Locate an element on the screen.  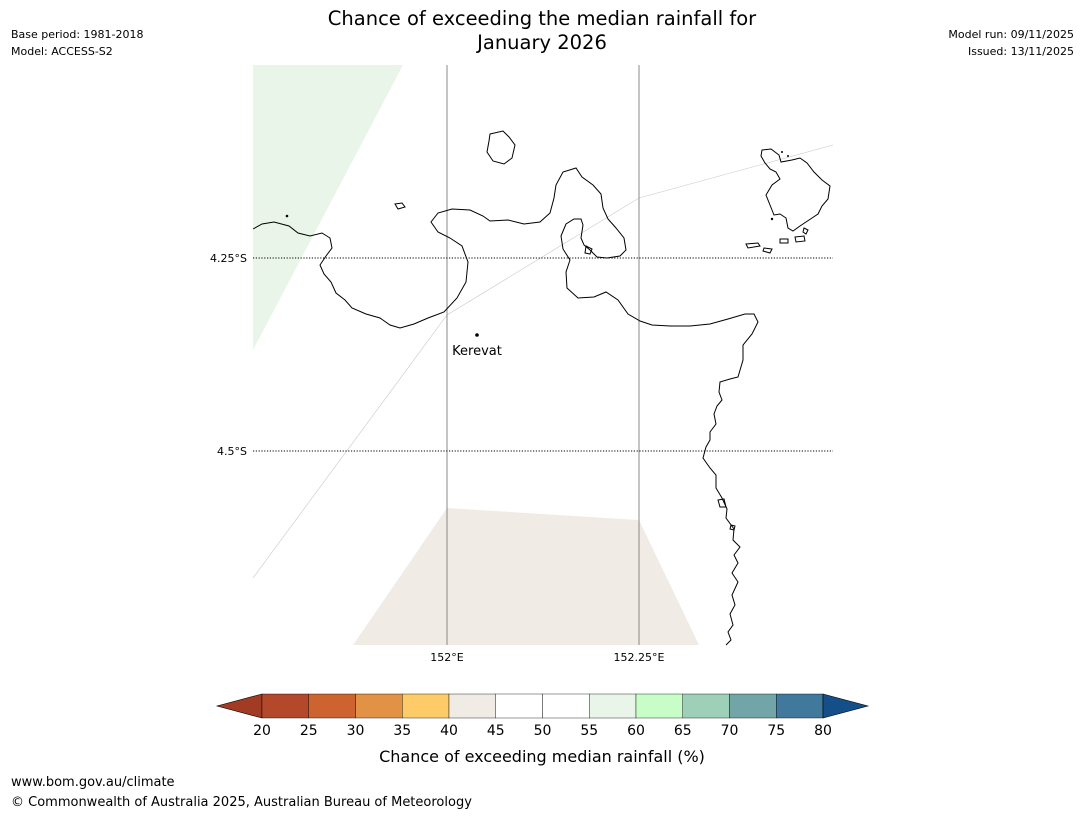
colorbar-tick-label: 20 is located at coordinates (262, 731).